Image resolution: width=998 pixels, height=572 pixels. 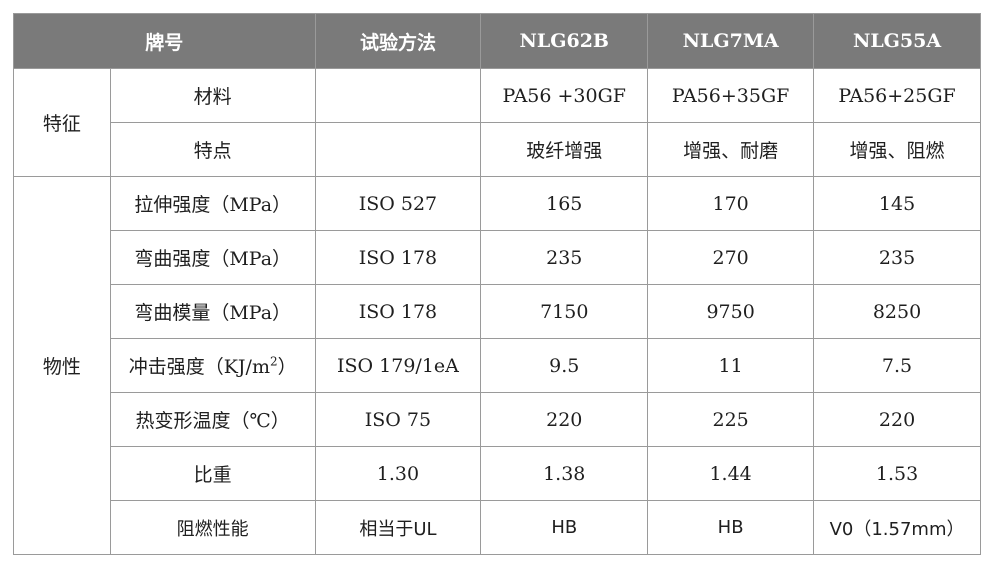 I want to click on row-value-nlg62b: 165, so click(x=564, y=203).